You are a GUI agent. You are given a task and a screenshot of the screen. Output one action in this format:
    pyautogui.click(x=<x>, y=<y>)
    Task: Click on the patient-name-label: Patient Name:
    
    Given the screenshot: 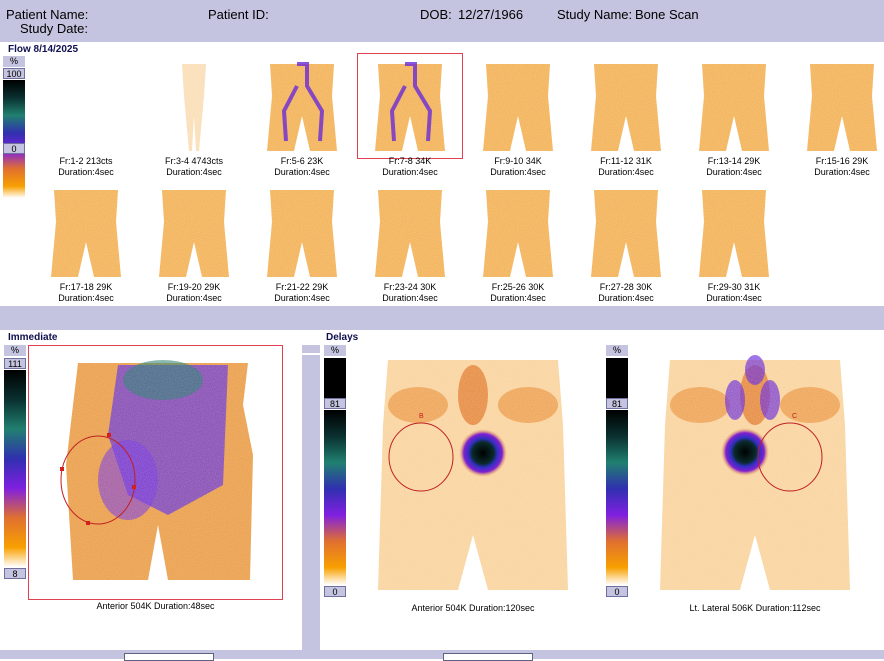 What is the action you would take?
    pyautogui.click(x=47, y=14)
    